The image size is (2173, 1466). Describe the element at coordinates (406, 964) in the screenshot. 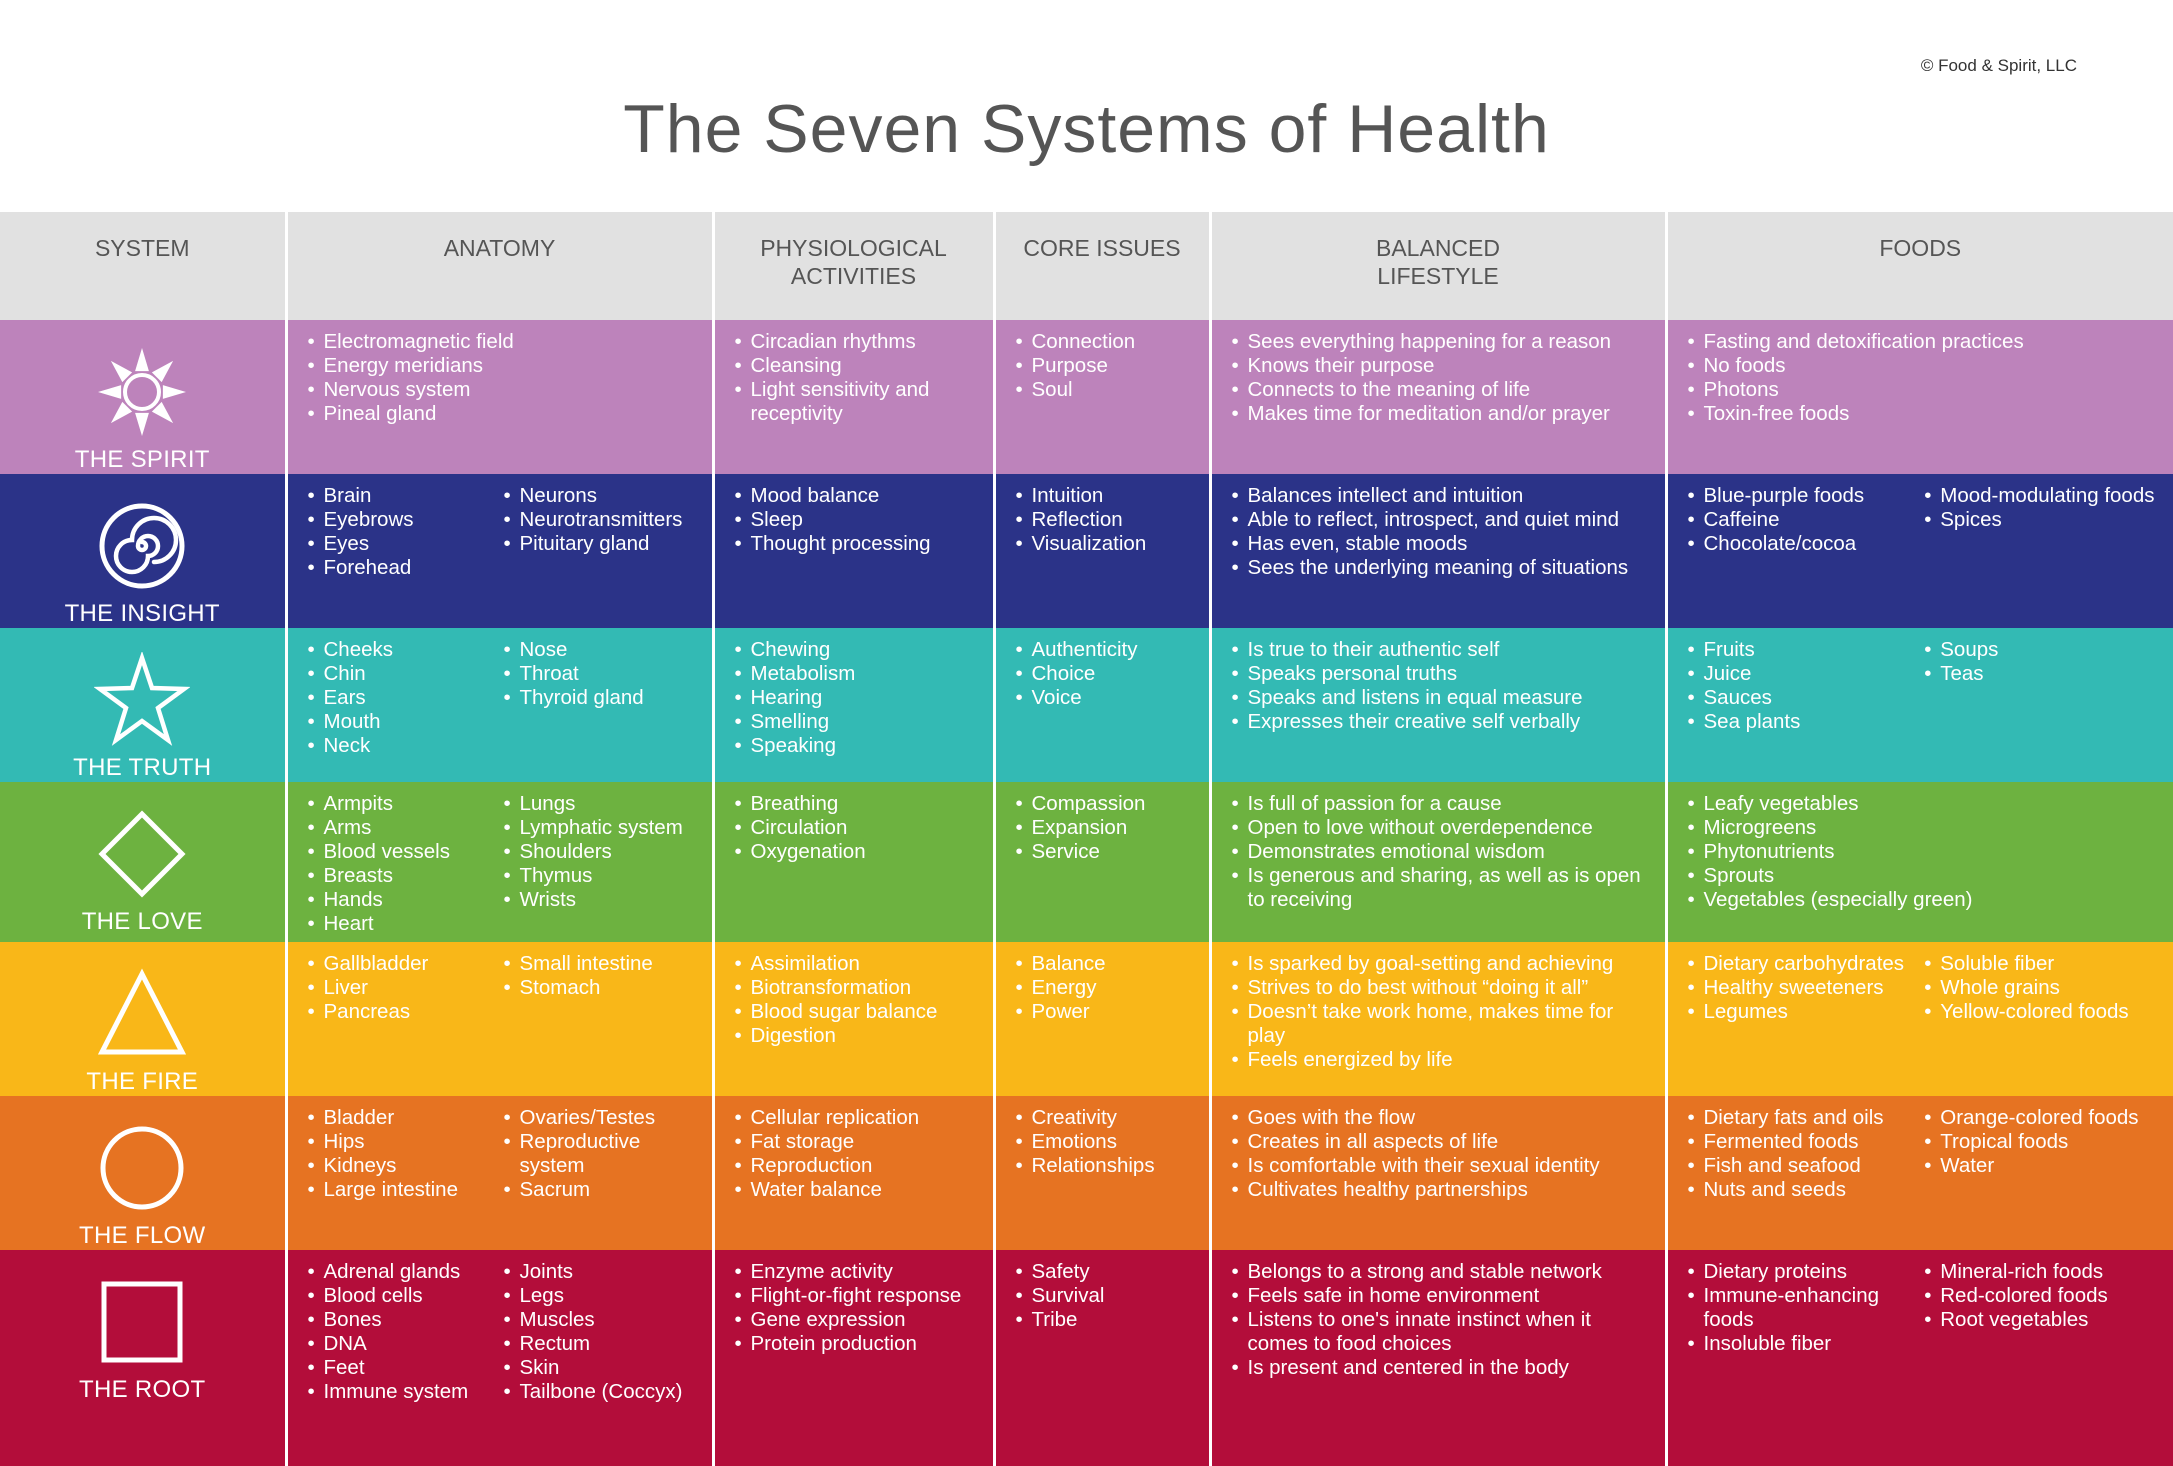

I see `list-item: Gallbladder` at that location.